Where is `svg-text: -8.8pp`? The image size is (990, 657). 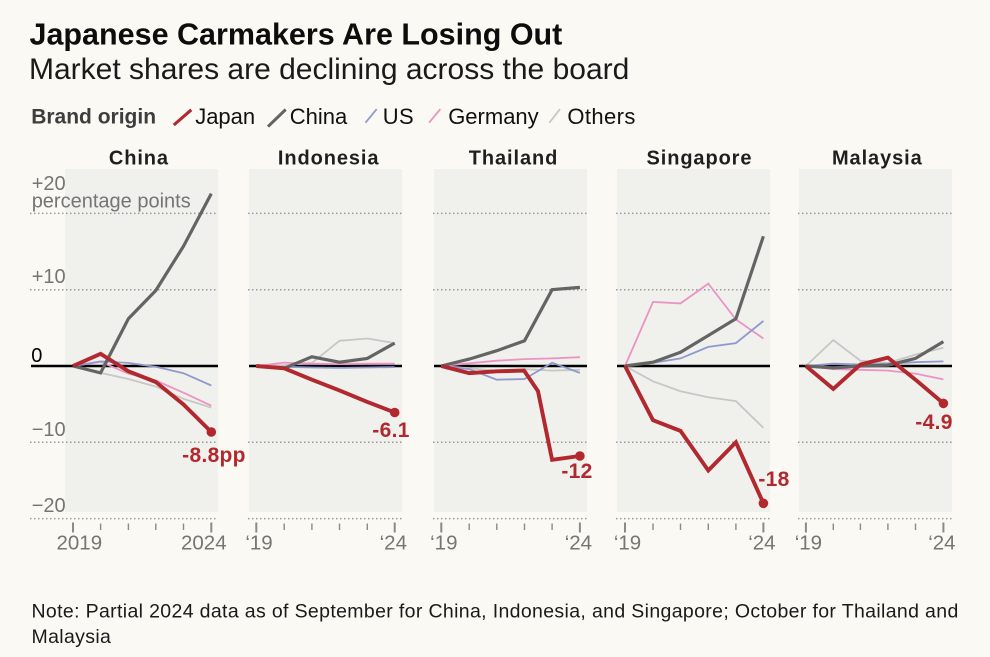
svg-text: -8.8pp is located at coordinates (214, 455).